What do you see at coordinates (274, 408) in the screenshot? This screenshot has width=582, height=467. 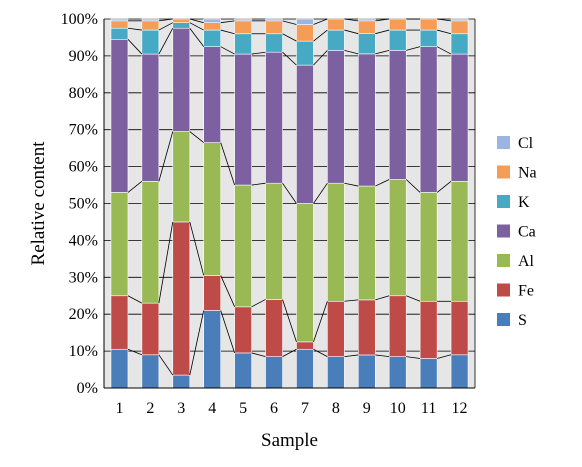 I see `x-tick-label: 6` at bounding box center [274, 408].